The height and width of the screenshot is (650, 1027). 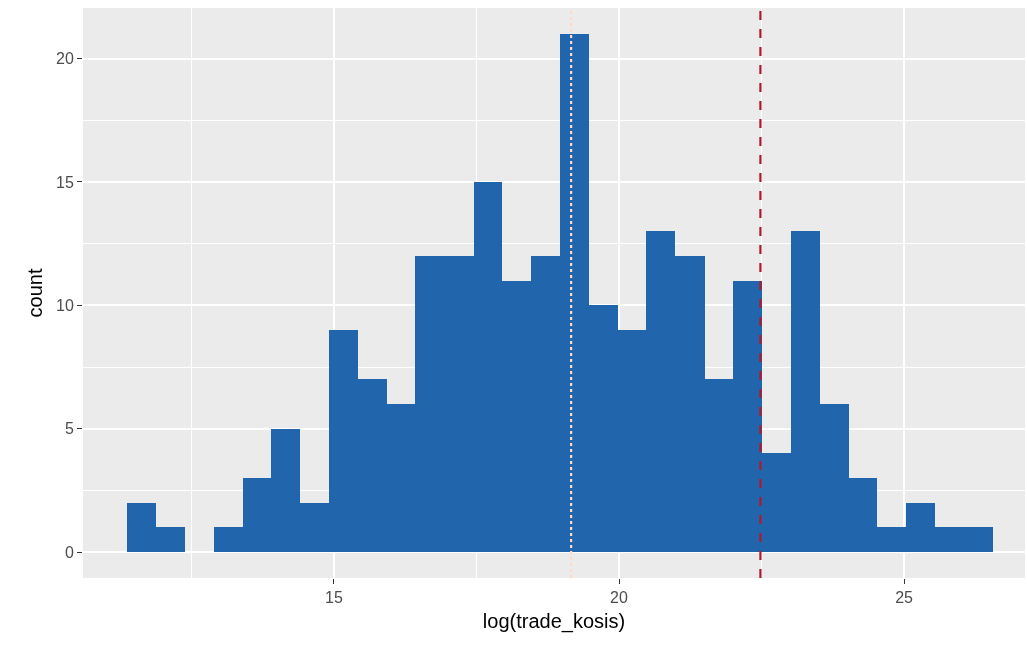 What do you see at coordinates (334, 598) in the screenshot?
I see `x-tick-label: 15` at bounding box center [334, 598].